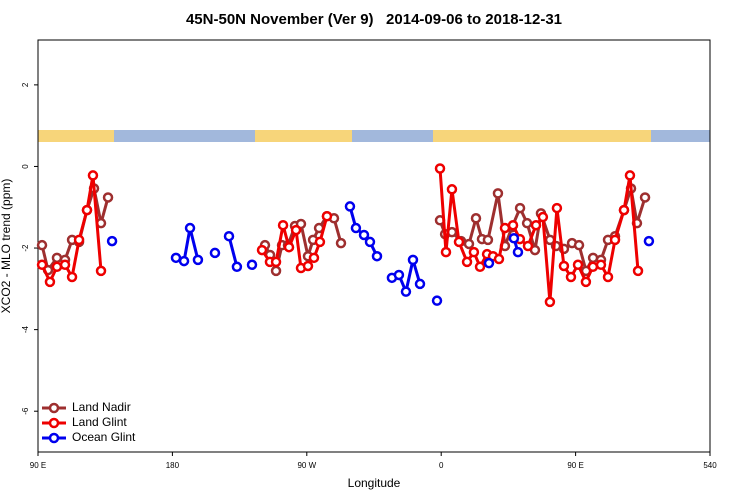  I want to click on x-tick-label: 90 W, so click(306, 465).